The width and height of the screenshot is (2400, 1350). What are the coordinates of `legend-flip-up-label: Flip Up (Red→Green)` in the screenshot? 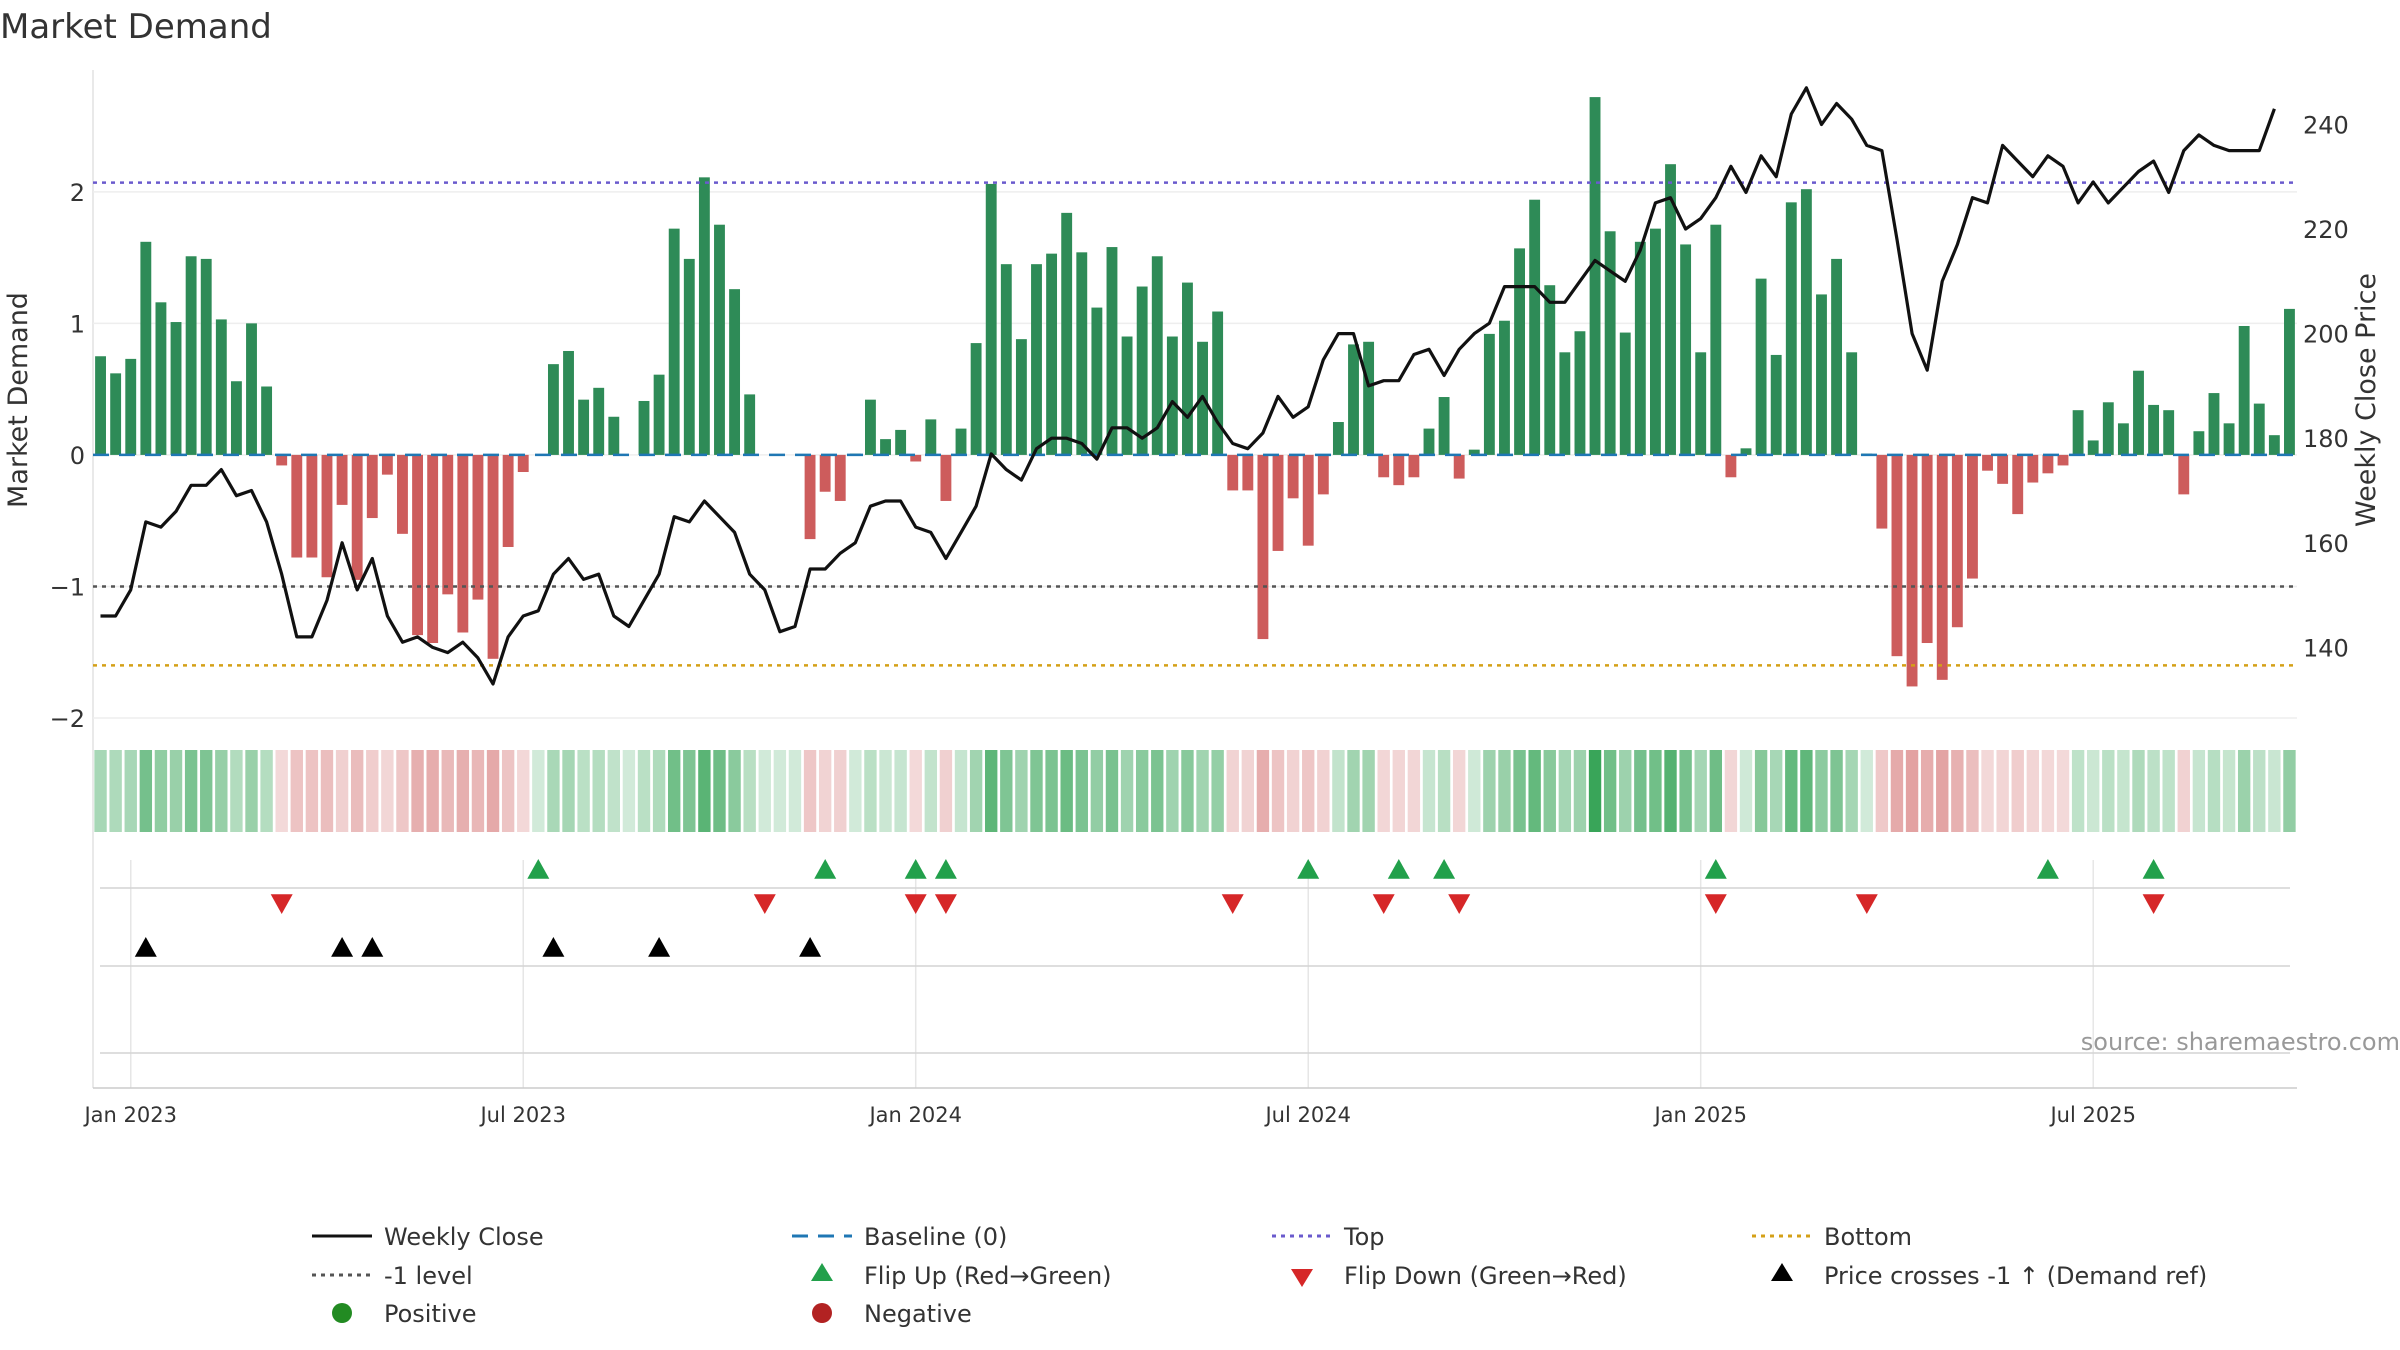 It's located at (988, 1276).